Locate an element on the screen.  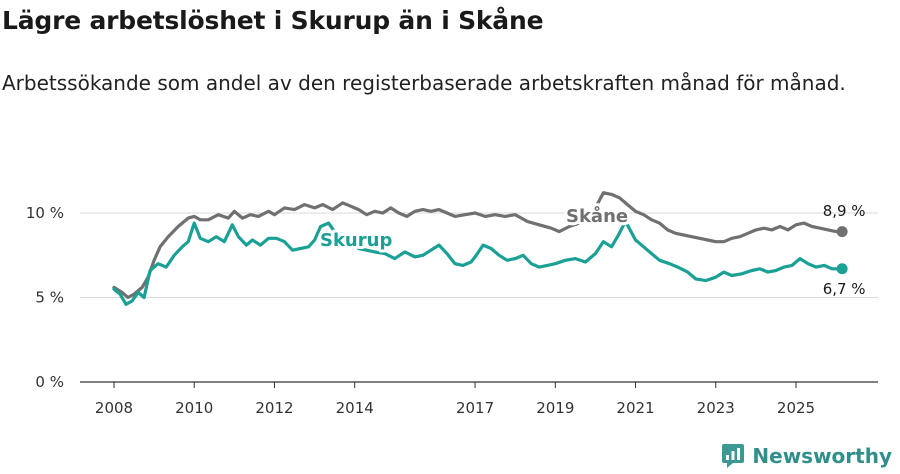
x-axis: 2008 2010 2012 2014 2017 2019 2021 2023 2025 is located at coordinates (455, 399).